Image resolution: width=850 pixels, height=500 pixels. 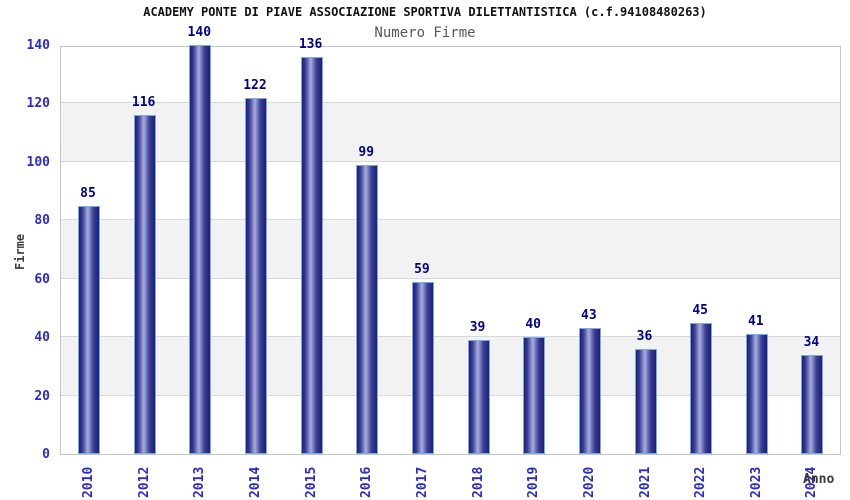 What do you see at coordinates (42, 221) in the screenshot?
I see `y-tick-label: 80` at bounding box center [42, 221].